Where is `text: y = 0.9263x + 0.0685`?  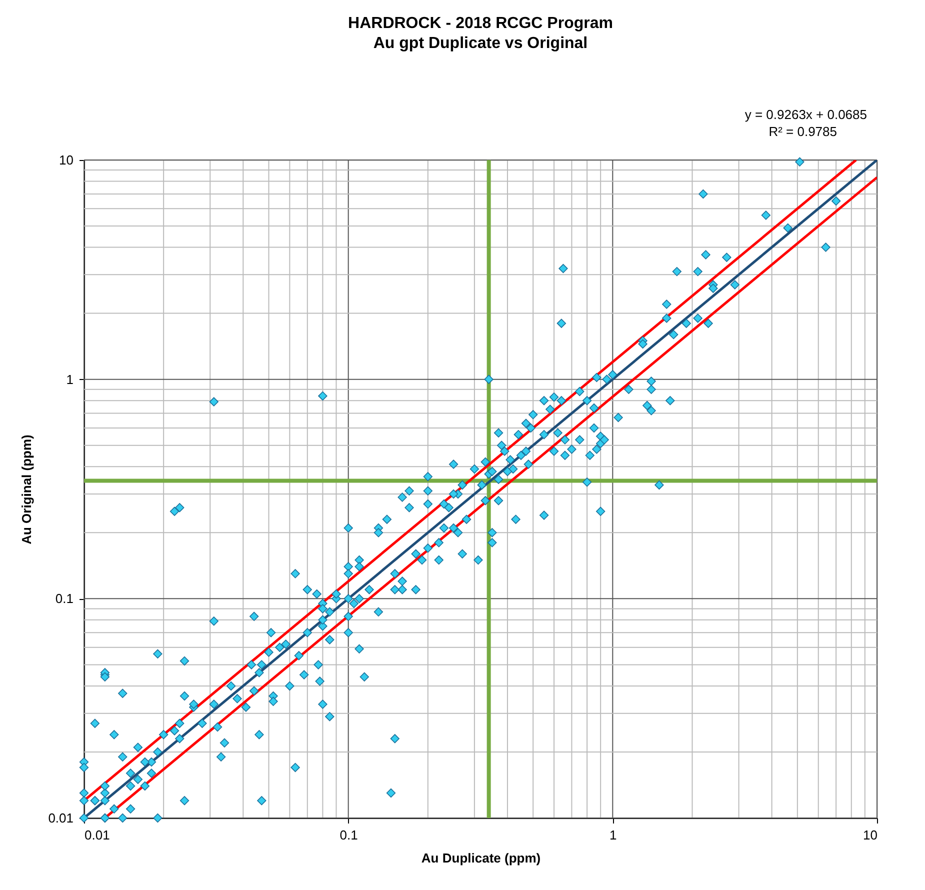 text: y = 0.9263x + 0.0685 is located at coordinates (805, 114).